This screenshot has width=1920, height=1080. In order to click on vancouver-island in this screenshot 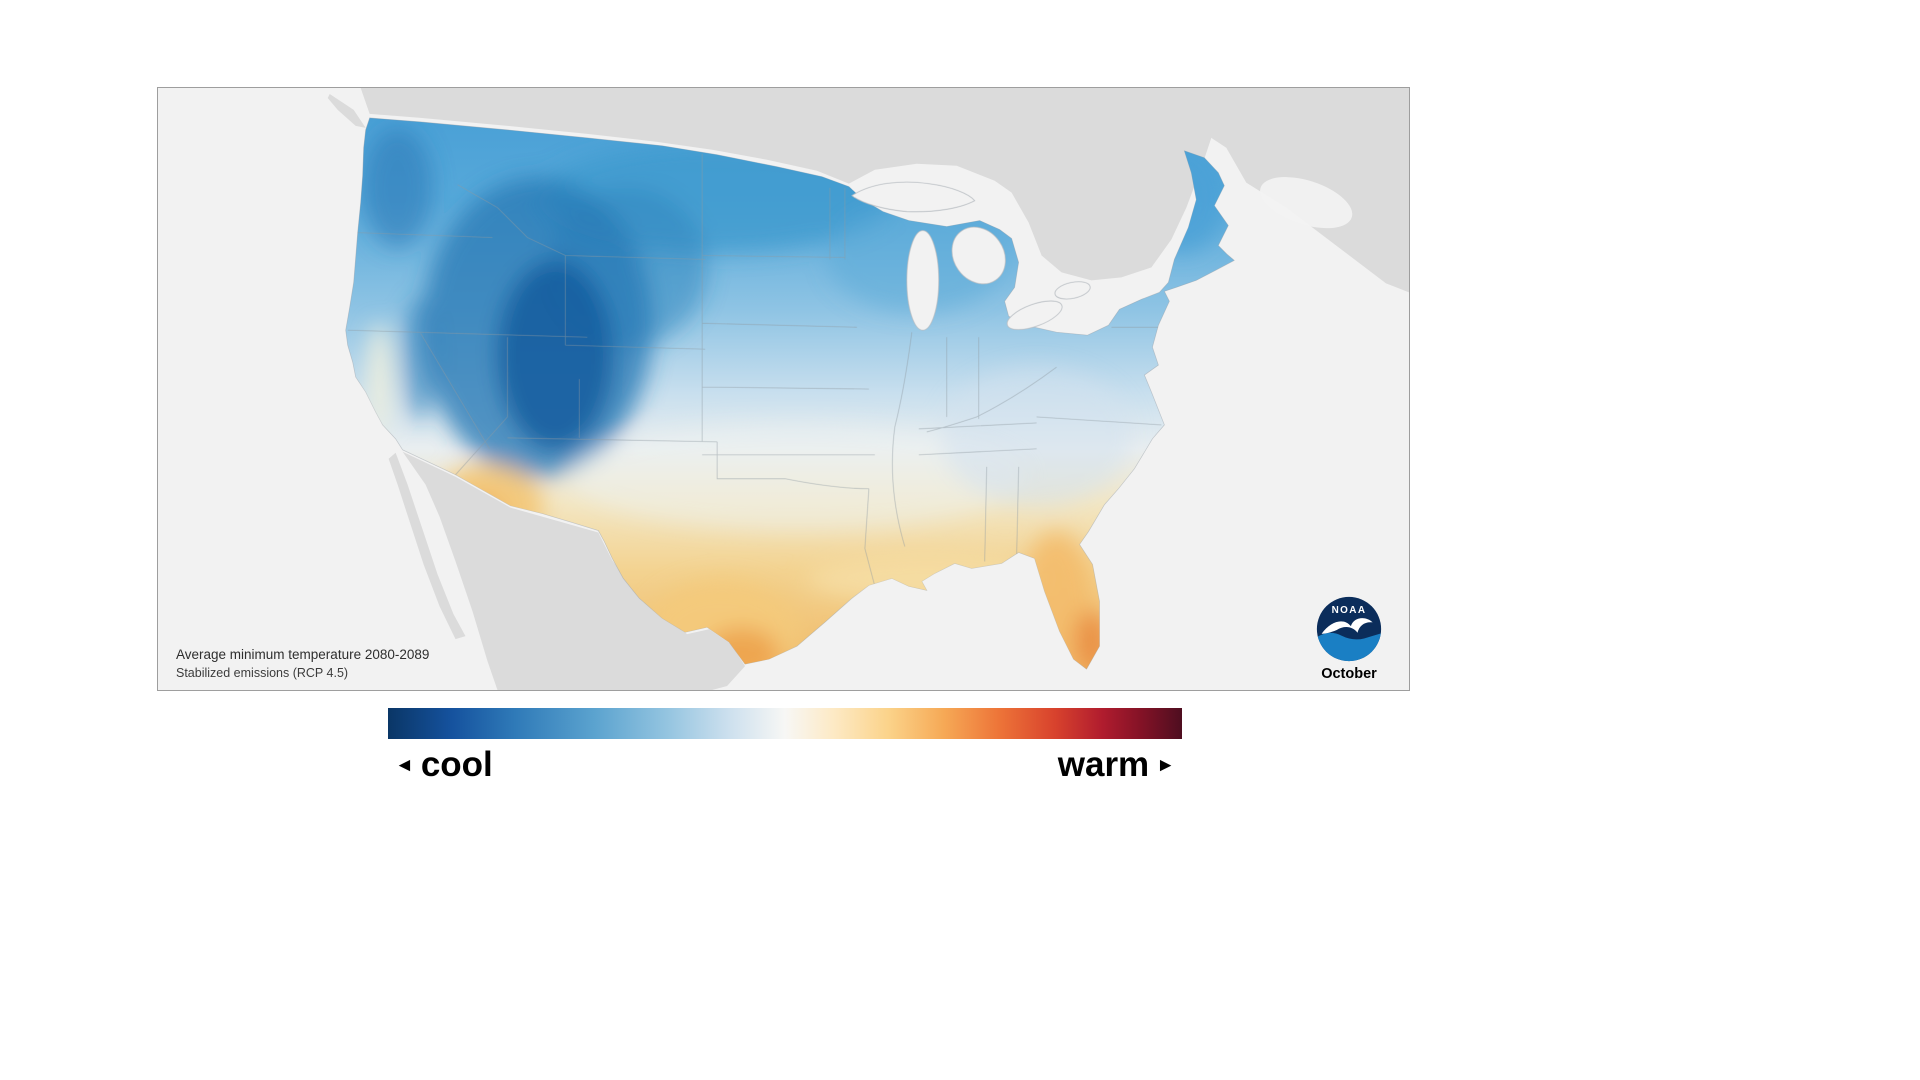, I will do `click(346, 110)`.